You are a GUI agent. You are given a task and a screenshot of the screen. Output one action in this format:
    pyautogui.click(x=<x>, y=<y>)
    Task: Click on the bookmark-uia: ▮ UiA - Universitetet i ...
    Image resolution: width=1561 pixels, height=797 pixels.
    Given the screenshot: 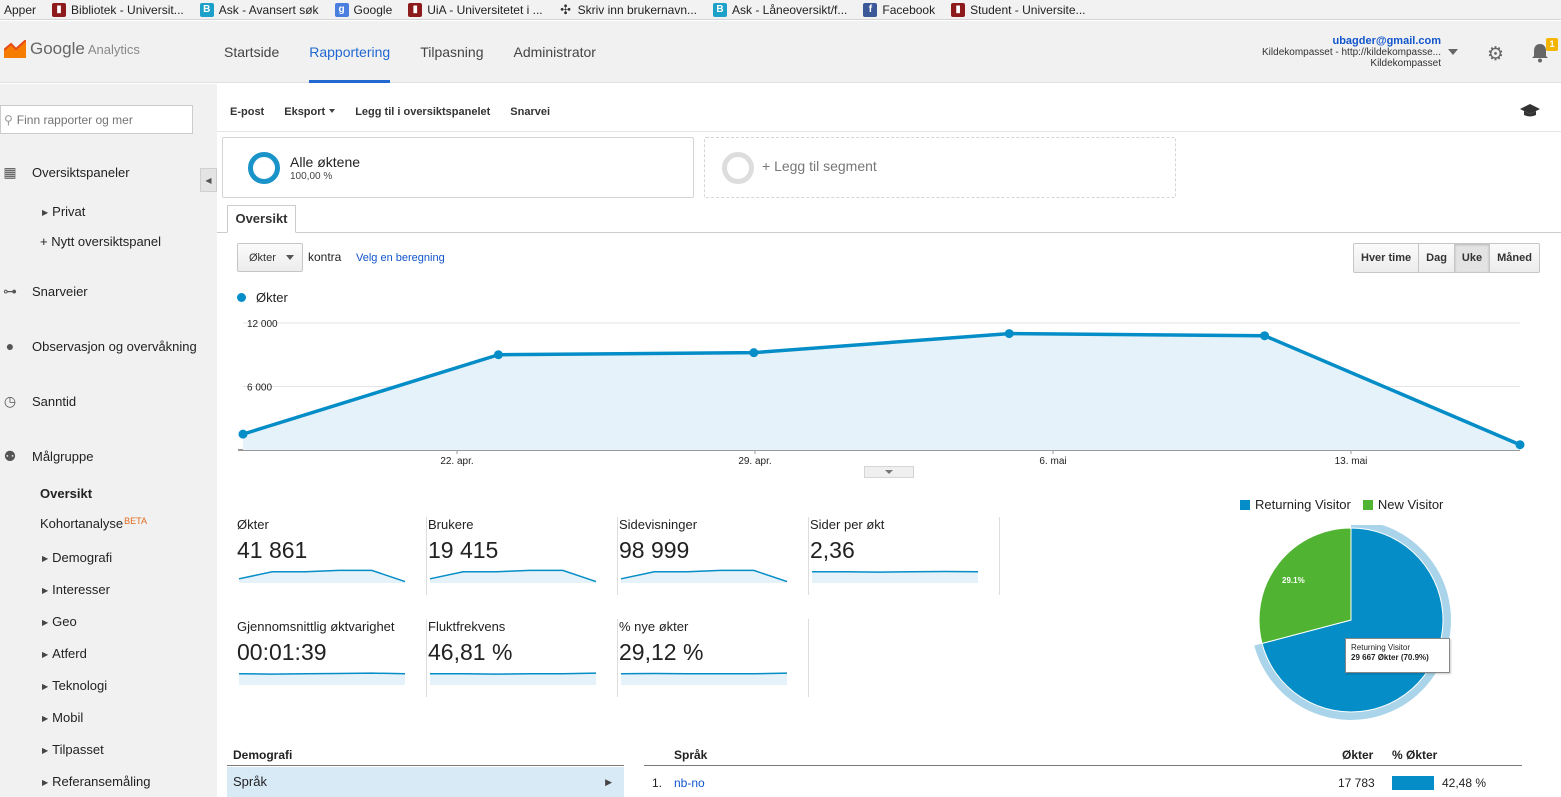 What is the action you would take?
    pyautogui.click(x=475, y=9)
    